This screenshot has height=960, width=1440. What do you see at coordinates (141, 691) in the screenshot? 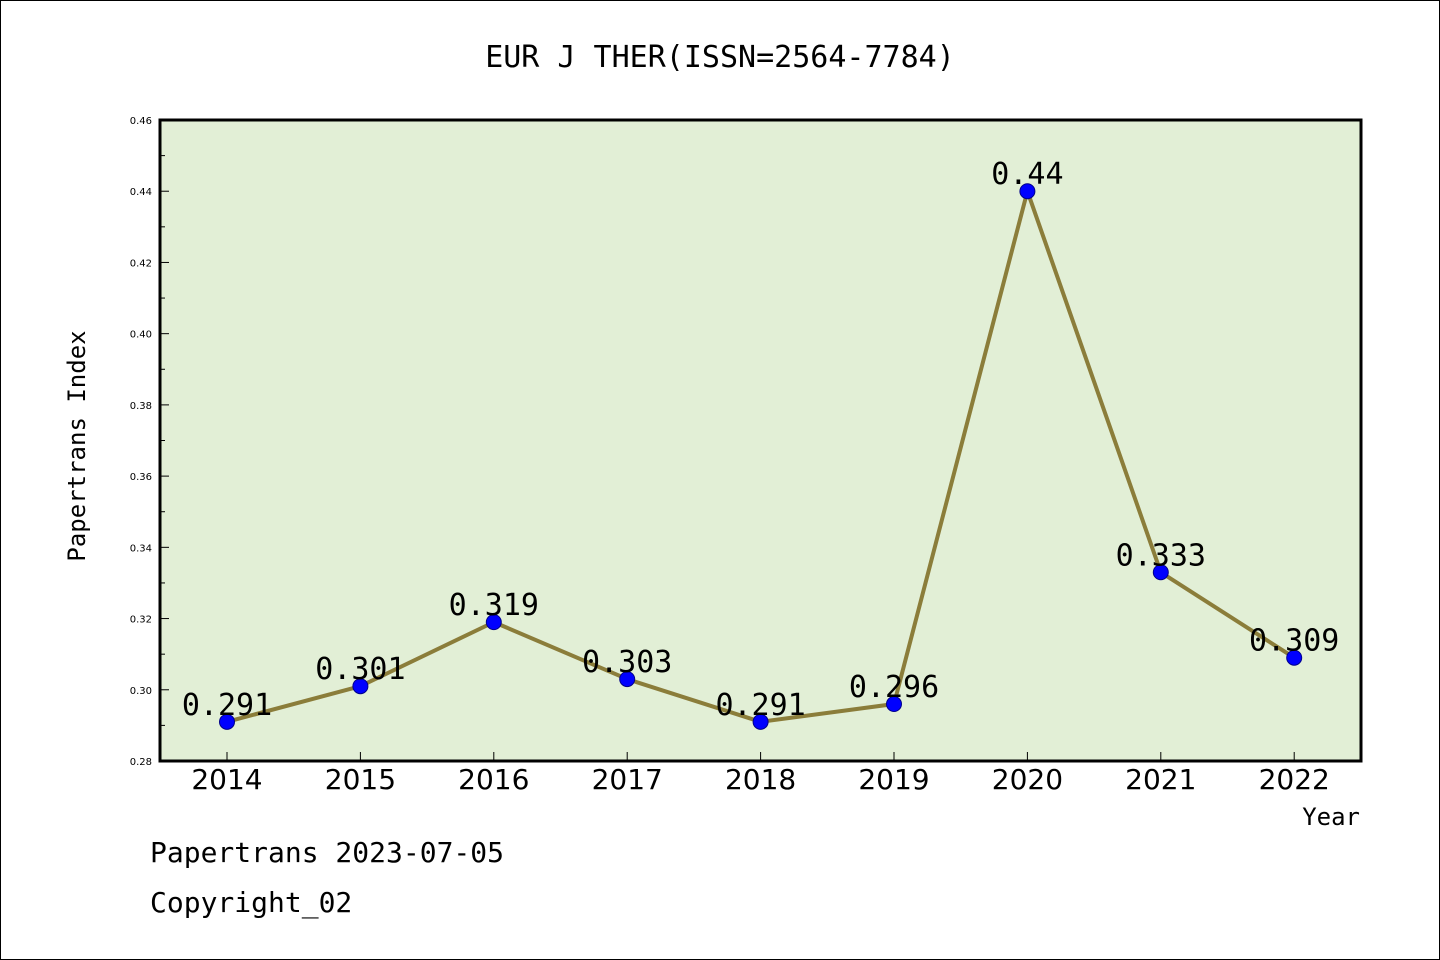
I see `y-tick-label: 0.30` at bounding box center [141, 691].